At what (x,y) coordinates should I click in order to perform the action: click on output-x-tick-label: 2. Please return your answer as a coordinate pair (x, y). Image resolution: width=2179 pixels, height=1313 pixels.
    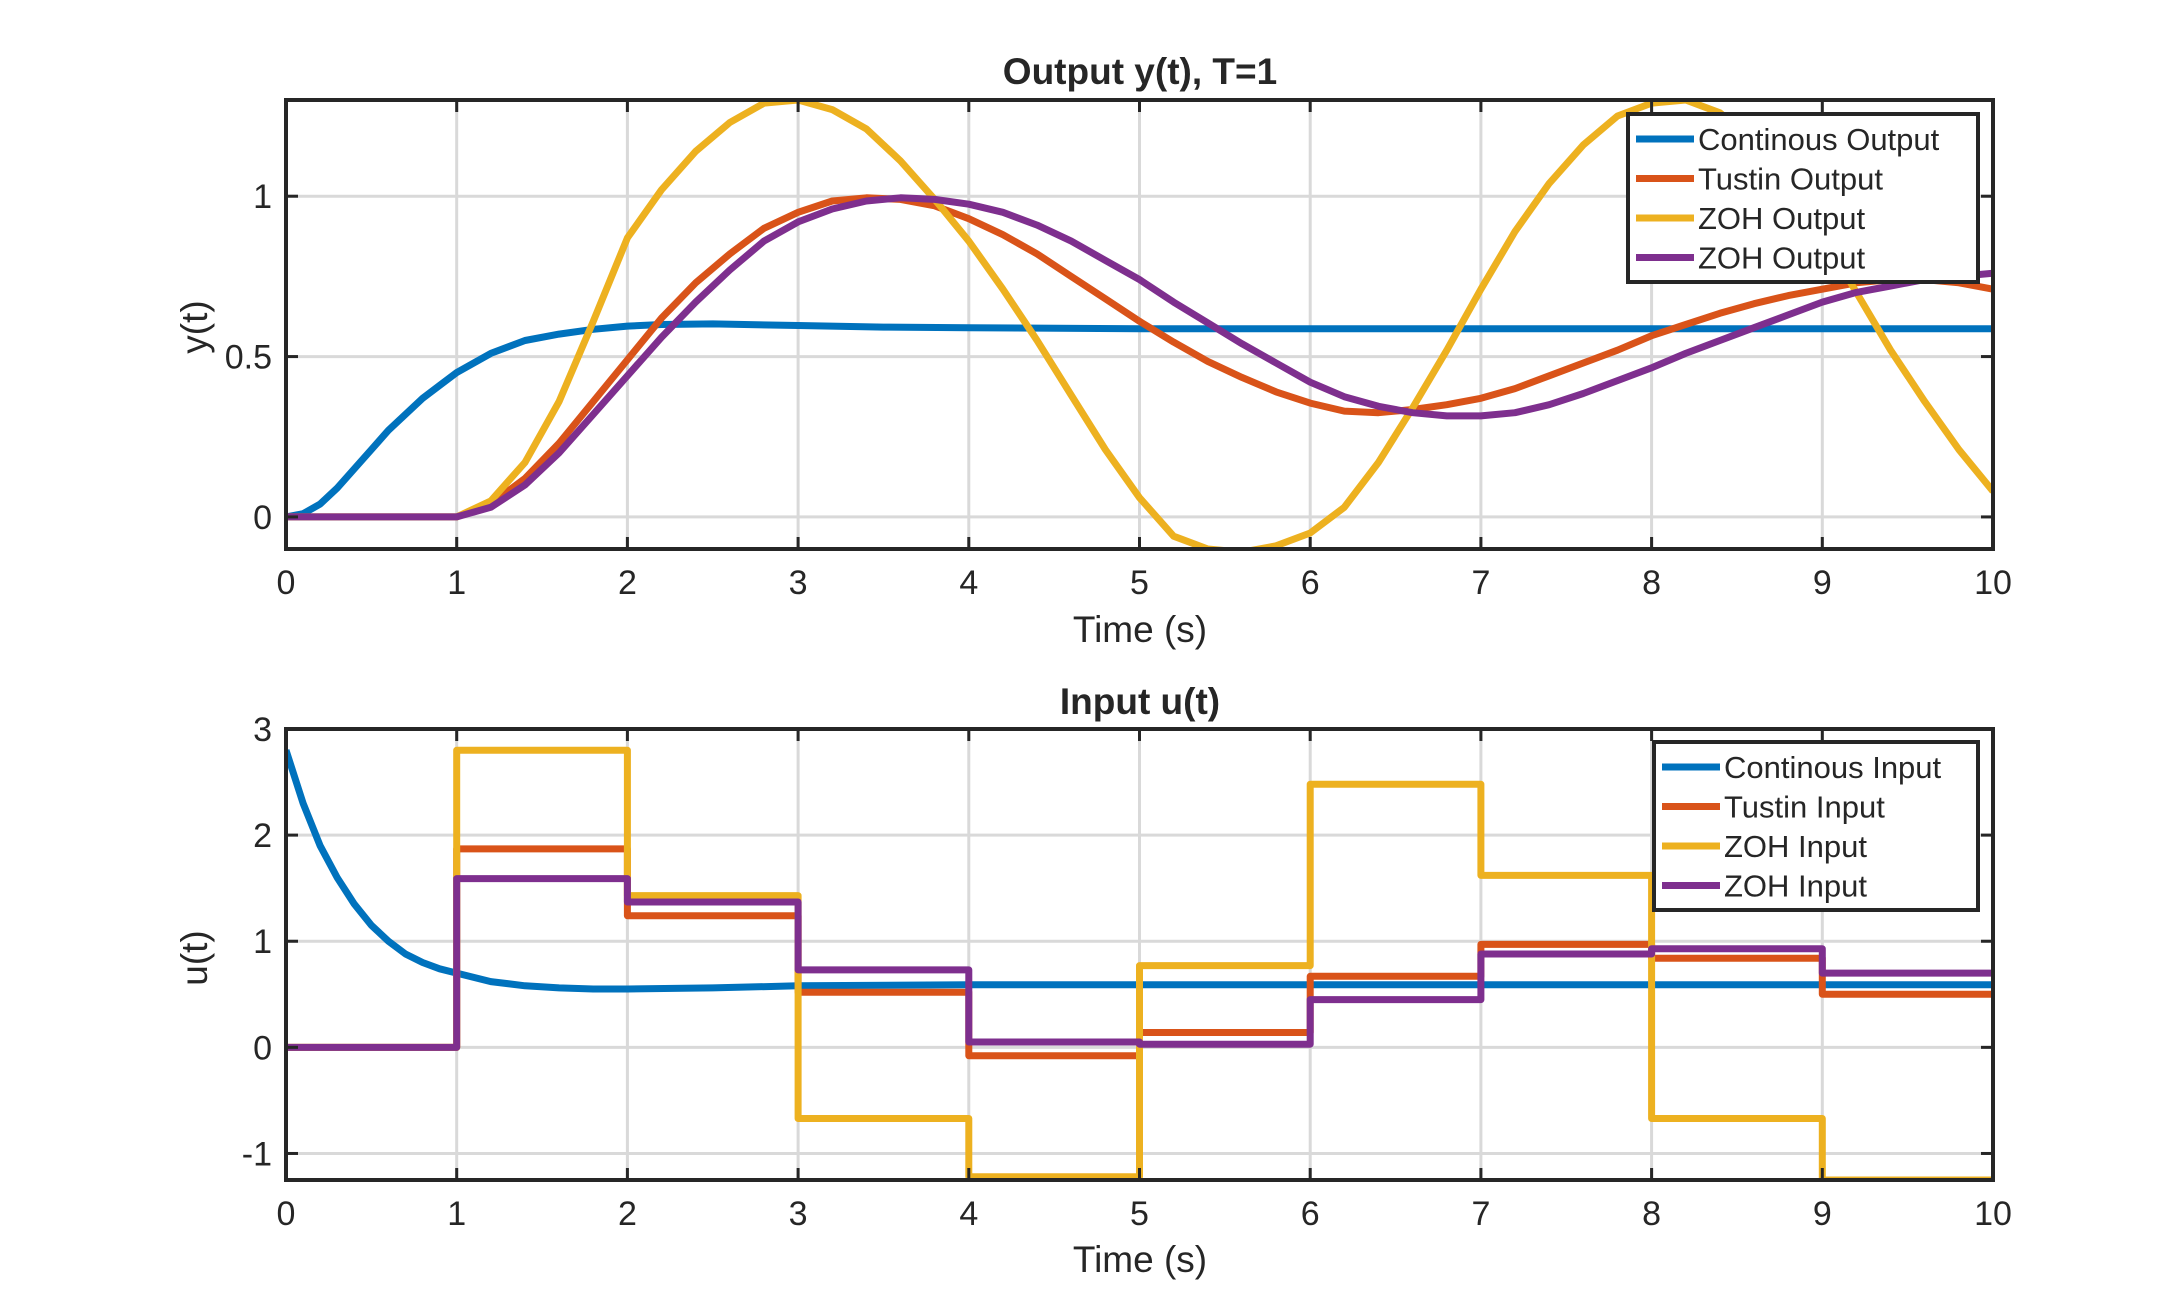
    Looking at the image, I should click on (627, 583).